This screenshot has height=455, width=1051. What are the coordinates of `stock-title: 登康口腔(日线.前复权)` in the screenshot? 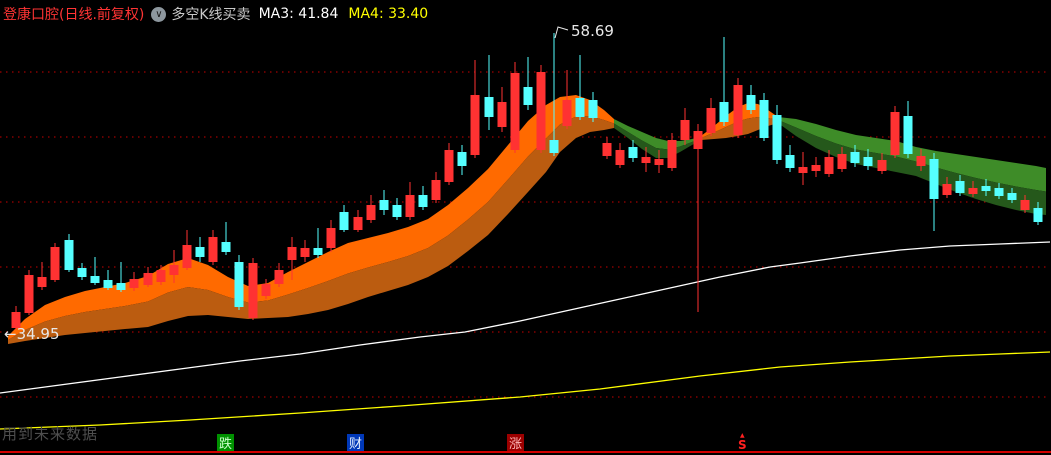 It's located at (74, 15).